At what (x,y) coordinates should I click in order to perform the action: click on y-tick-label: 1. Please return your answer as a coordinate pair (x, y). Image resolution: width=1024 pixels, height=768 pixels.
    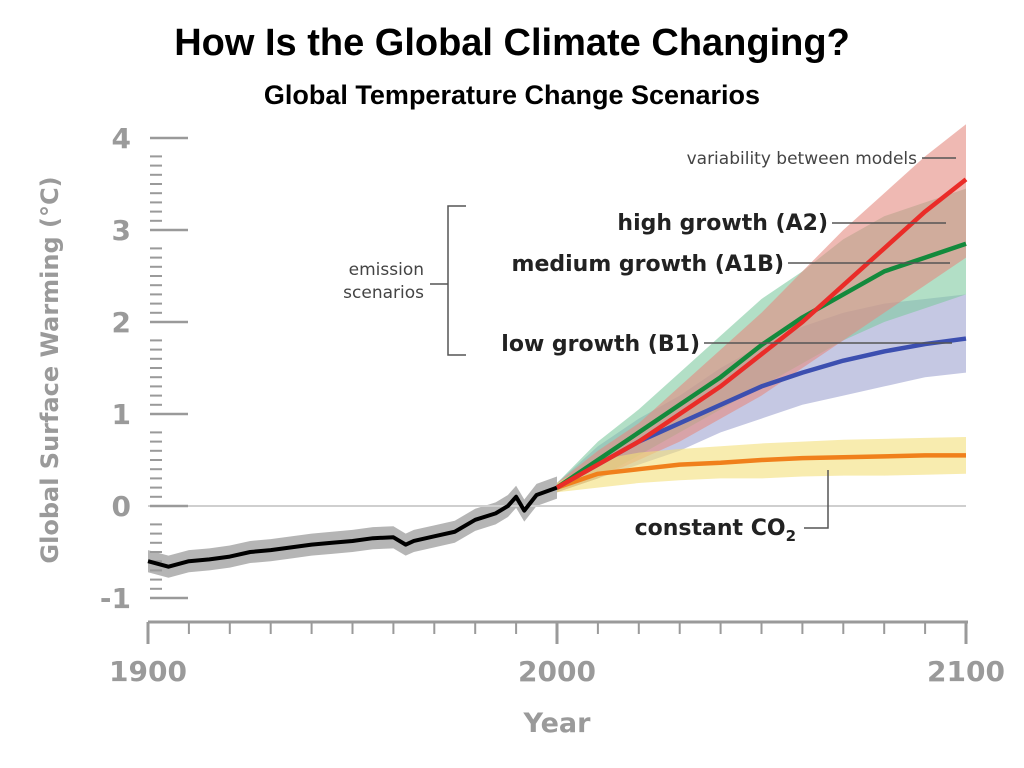
    Looking at the image, I should click on (121, 414).